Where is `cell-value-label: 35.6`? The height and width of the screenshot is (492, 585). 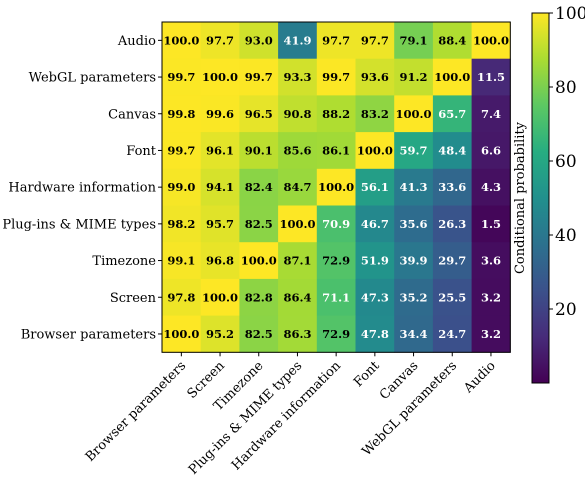 cell-value-label: 35.6 is located at coordinates (414, 224).